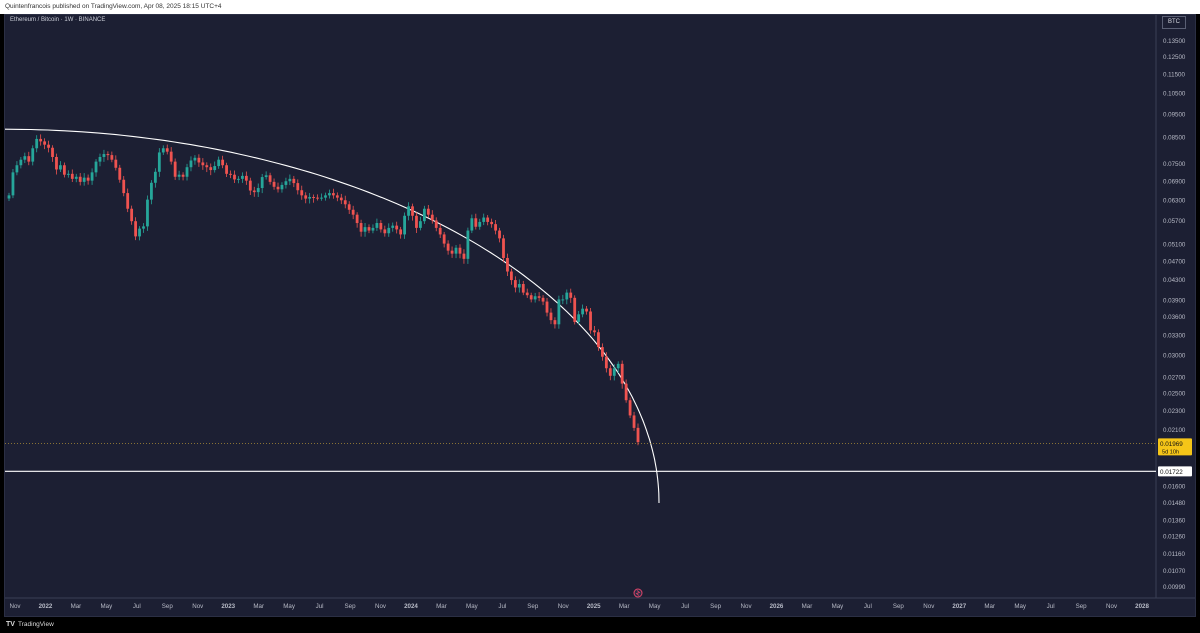 The height and width of the screenshot is (633, 1200). Describe the element at coordinates (600, 625) in the screenshot. I see `footer-bar: TV TradingView` at that location.